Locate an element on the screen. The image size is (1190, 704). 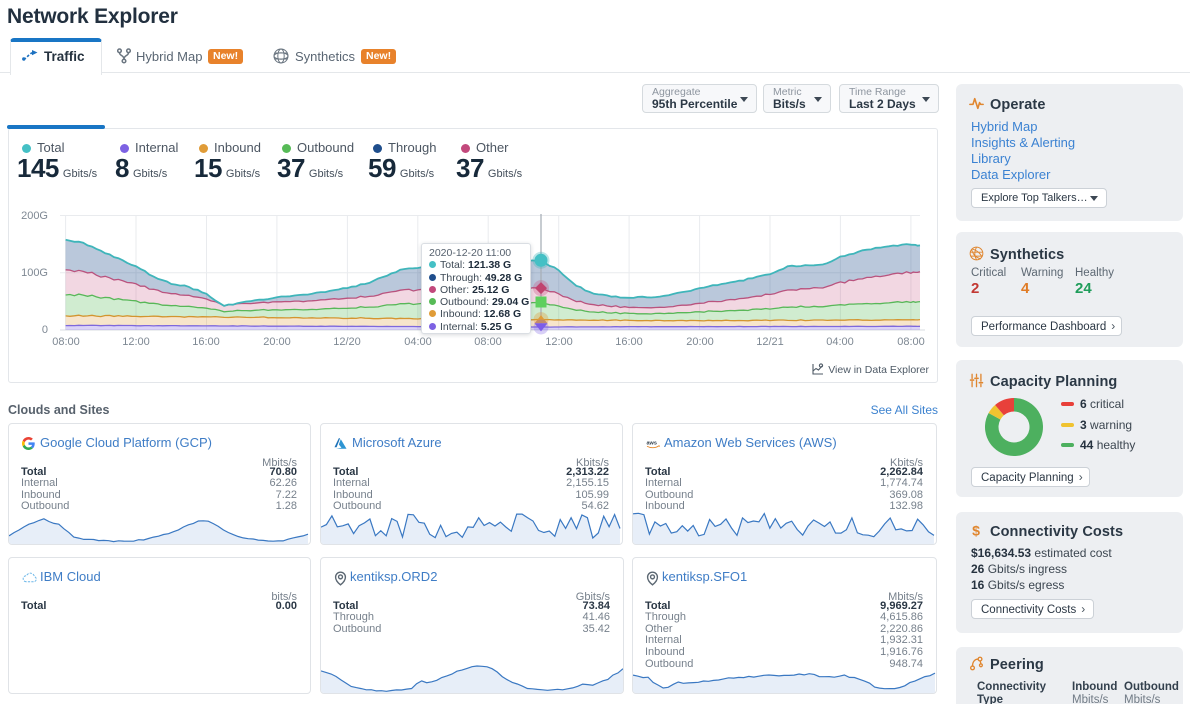
svg-text: aws is located at coordinates (652, 444).